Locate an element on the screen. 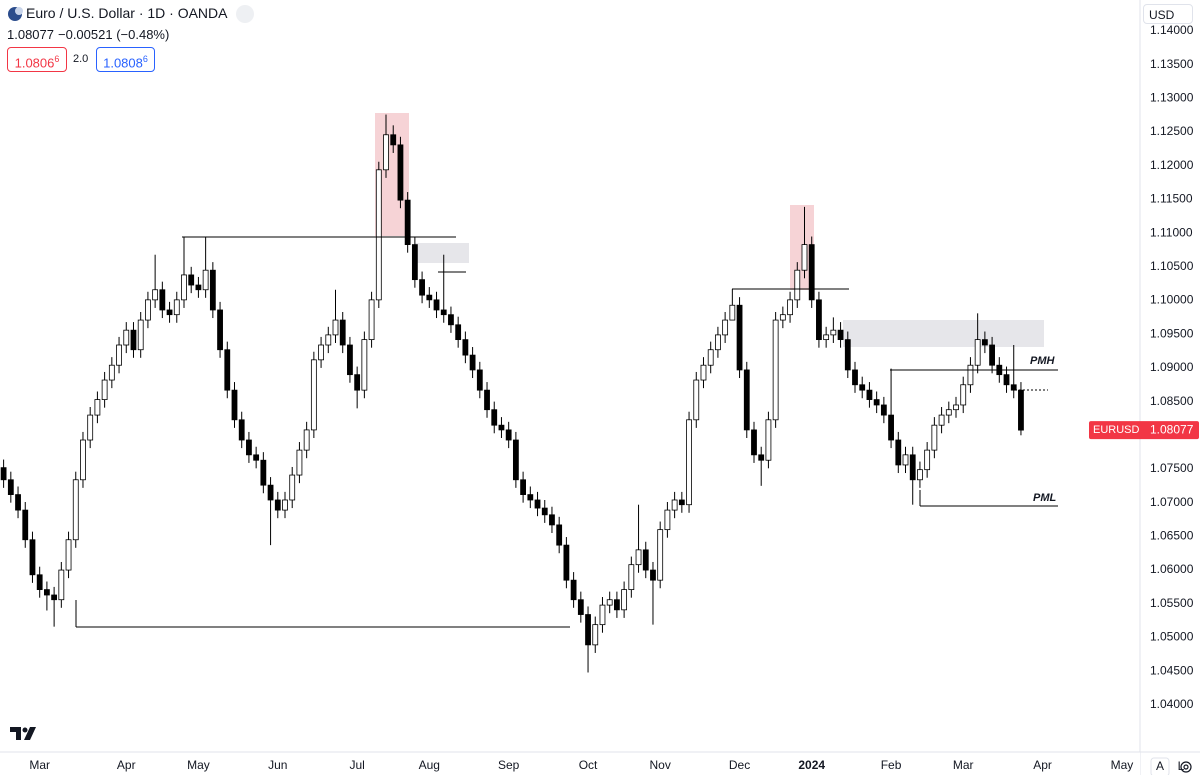  price-change: −0.00521 (−0.48%) is located at coordinates (114, 34).